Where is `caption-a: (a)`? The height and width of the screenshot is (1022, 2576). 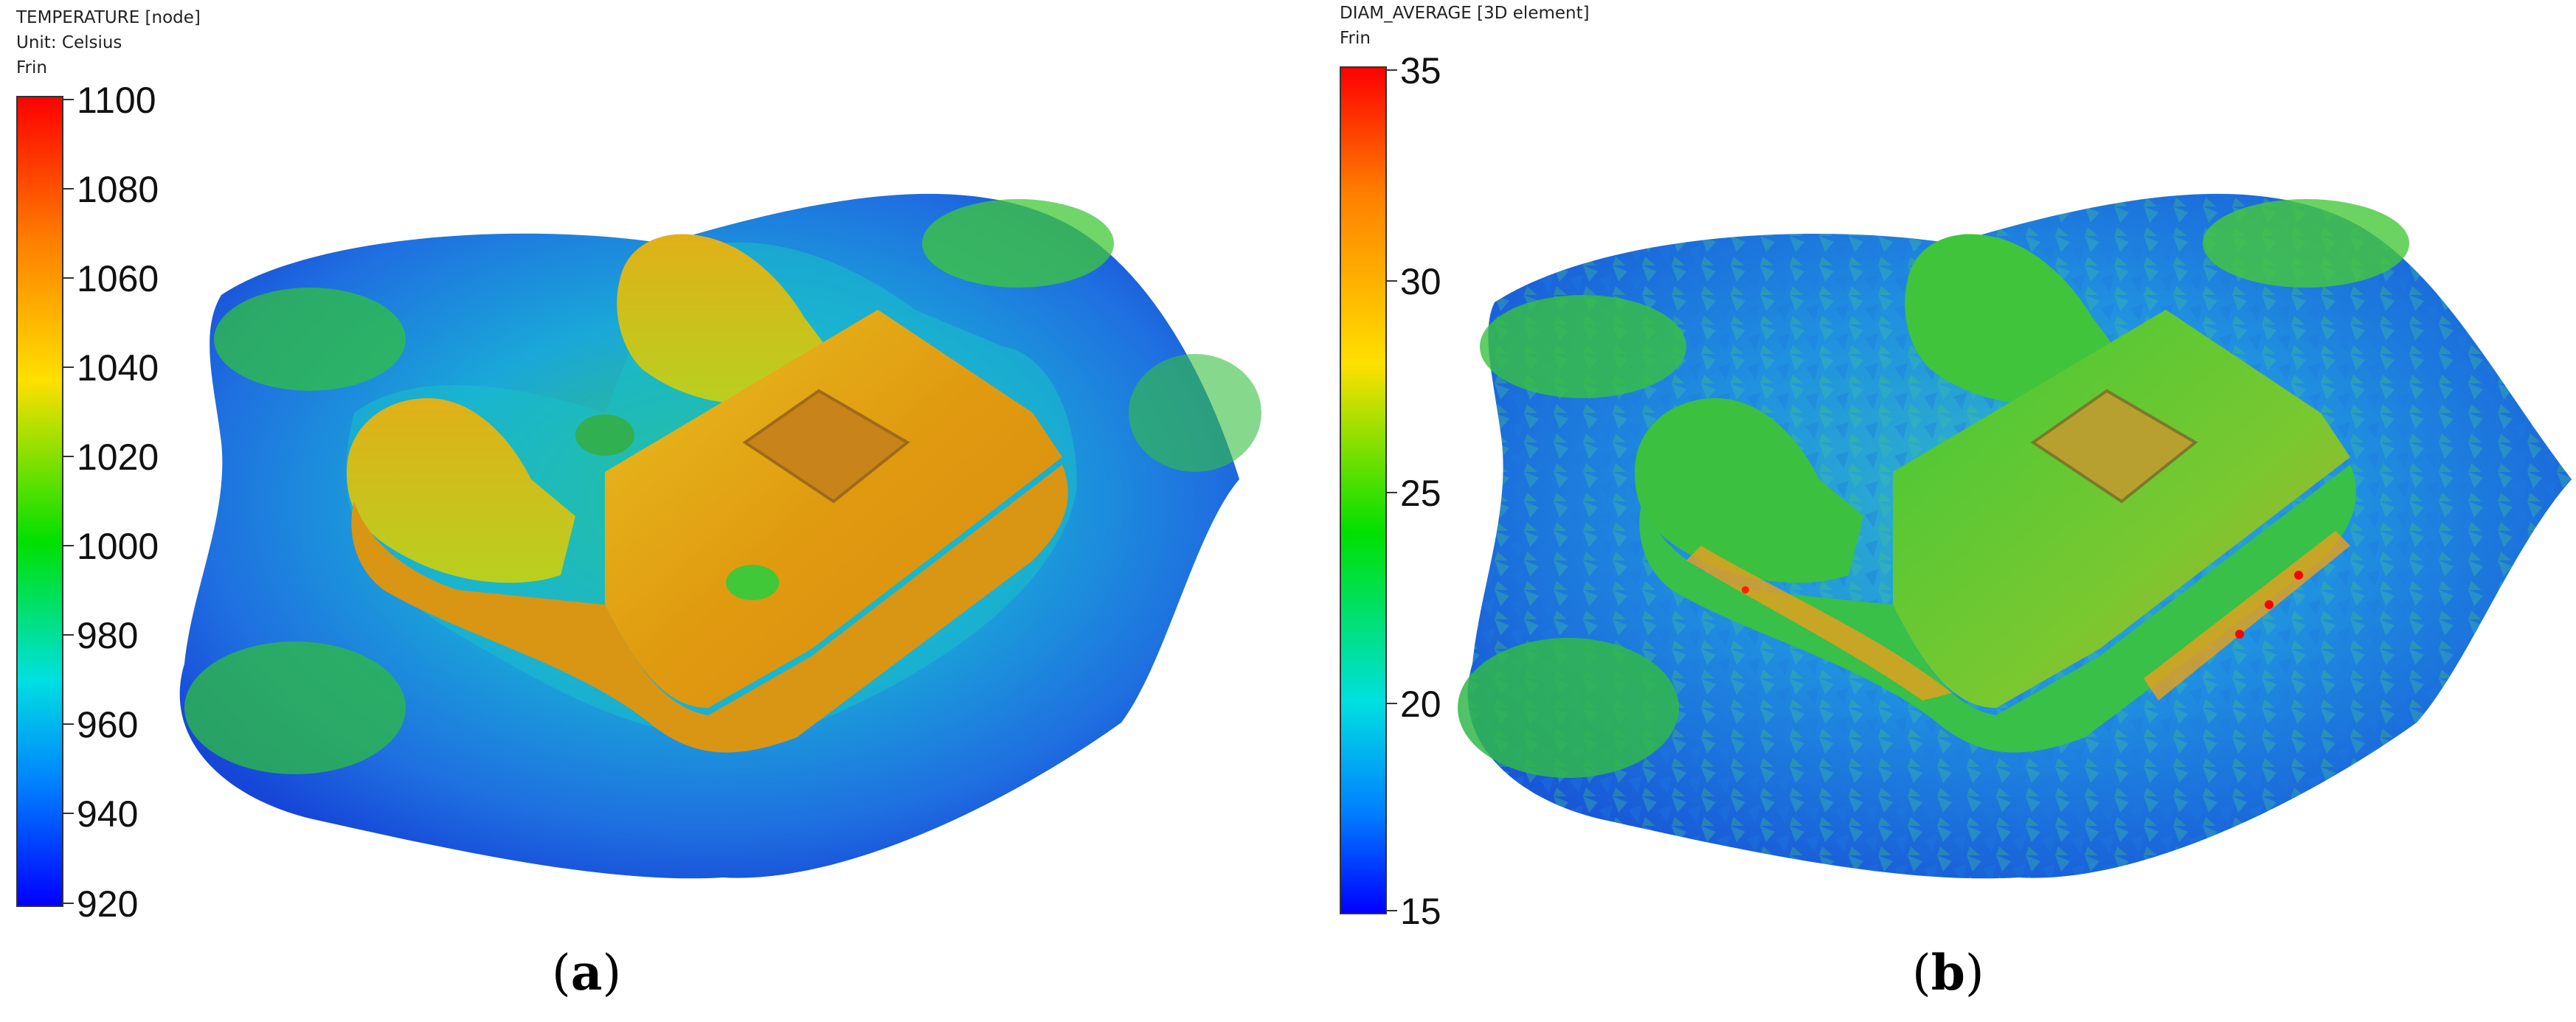 caption-a: (a) is located at coordinates (586, 972).